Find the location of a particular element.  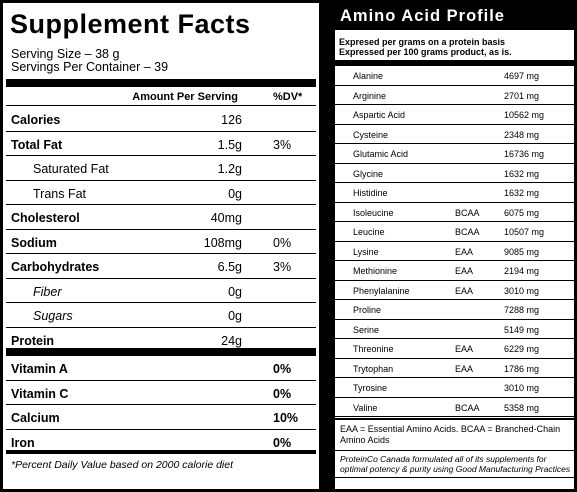

amino-name: Methionine is located at coordinates (375, 271).